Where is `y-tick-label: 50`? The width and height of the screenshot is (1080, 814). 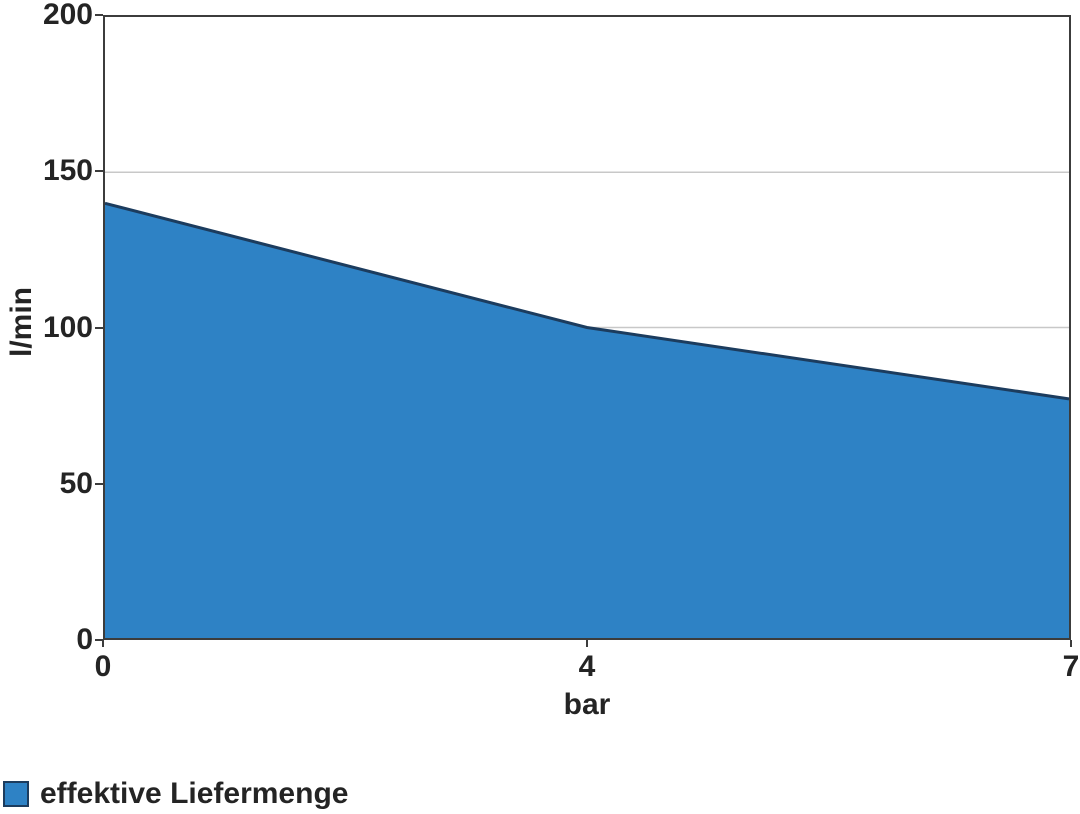 y-tick-label: 50 is located at coordinates (76, 483).